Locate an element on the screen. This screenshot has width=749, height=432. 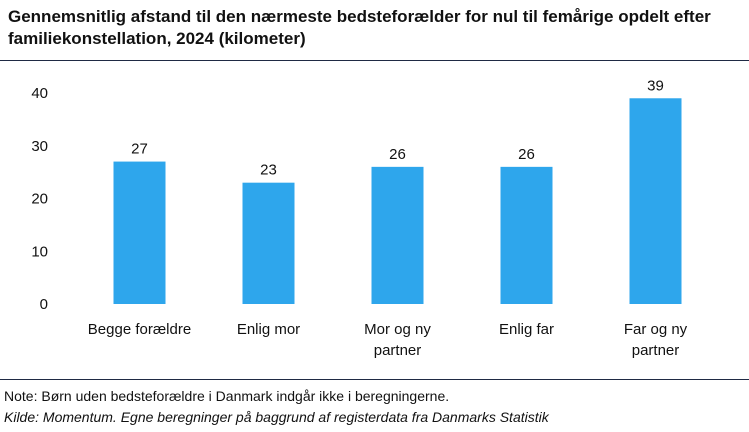
x-tick-label: Far og ny is located at coordinates (656, 329).